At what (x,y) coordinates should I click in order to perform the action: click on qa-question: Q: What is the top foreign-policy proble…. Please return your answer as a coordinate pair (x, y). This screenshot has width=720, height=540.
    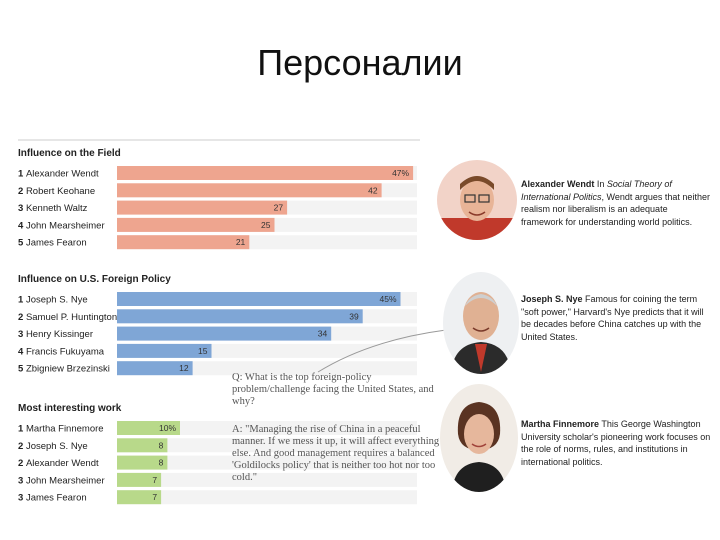
    Looking at the image, I should click on (333, 389).